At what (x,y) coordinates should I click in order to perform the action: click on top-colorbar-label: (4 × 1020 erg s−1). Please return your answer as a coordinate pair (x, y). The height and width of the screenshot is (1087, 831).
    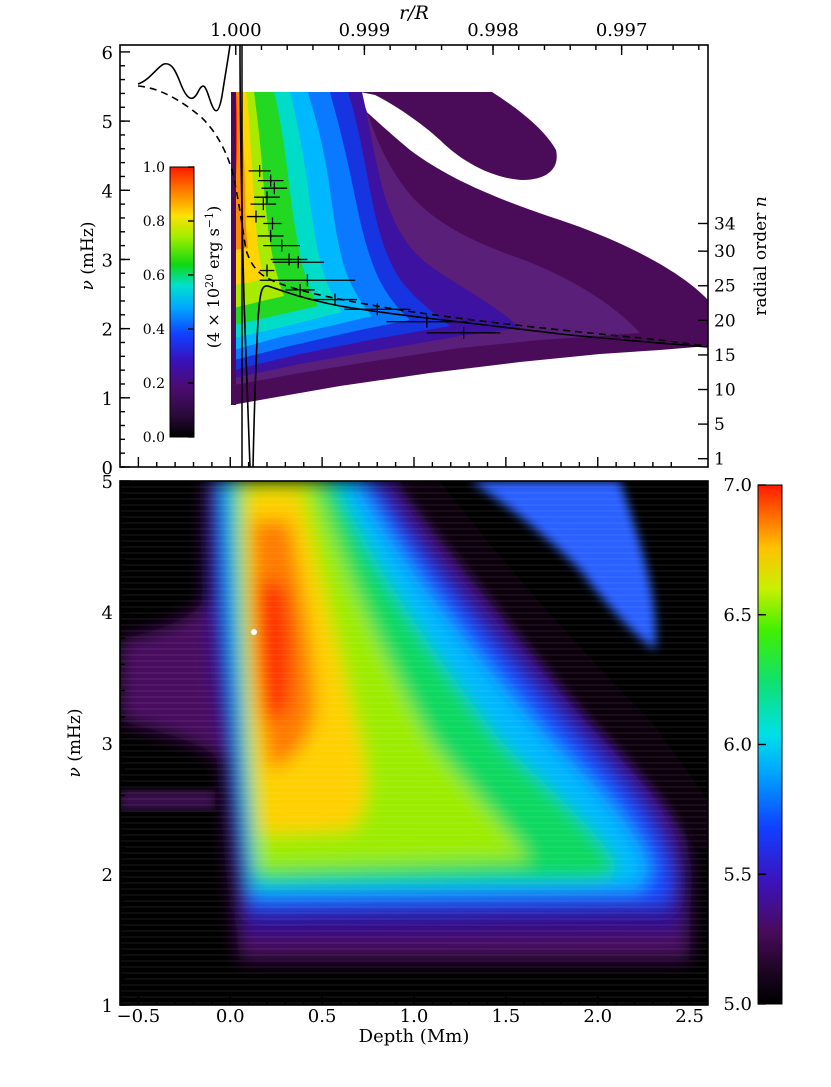
    Looking at the image, I should click on (213, 277).